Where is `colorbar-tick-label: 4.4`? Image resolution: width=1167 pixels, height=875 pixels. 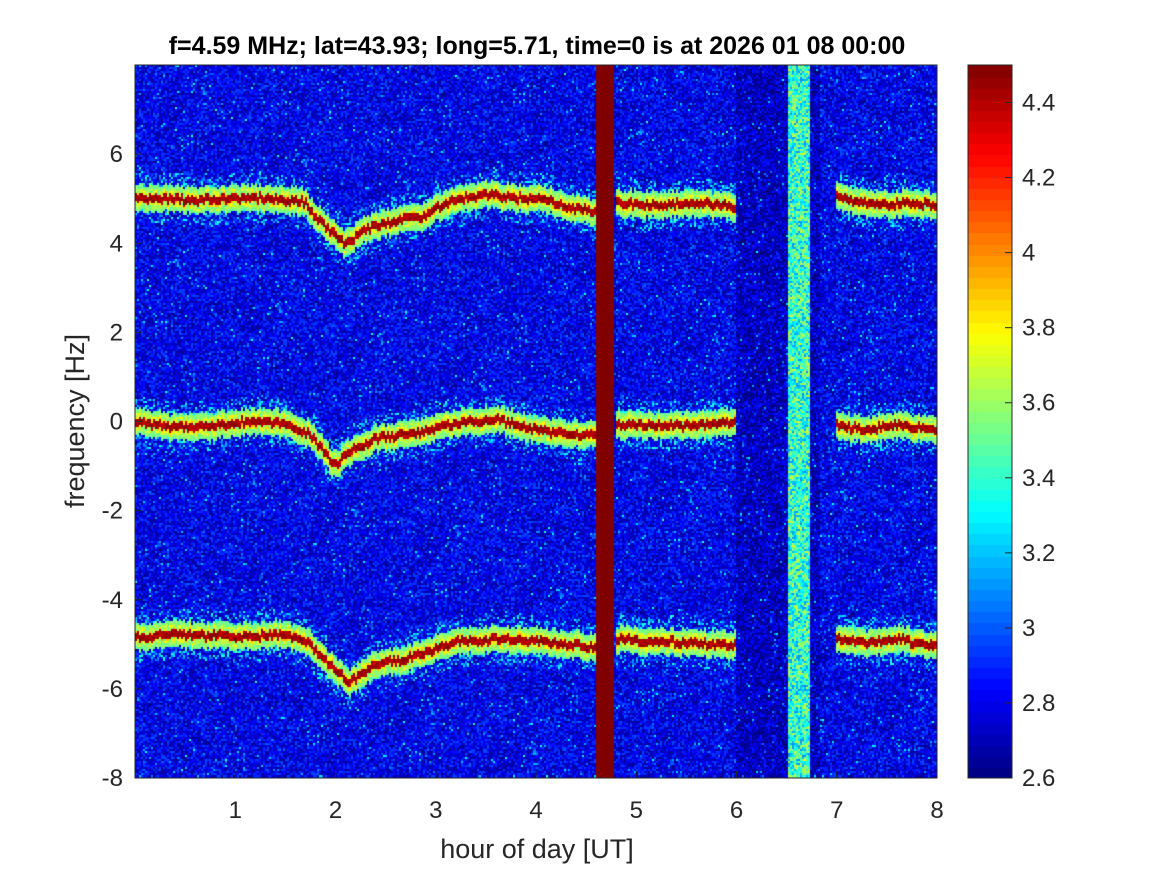 colorbar-tick-label: 4.4 is located at coordinates (1038, 103).